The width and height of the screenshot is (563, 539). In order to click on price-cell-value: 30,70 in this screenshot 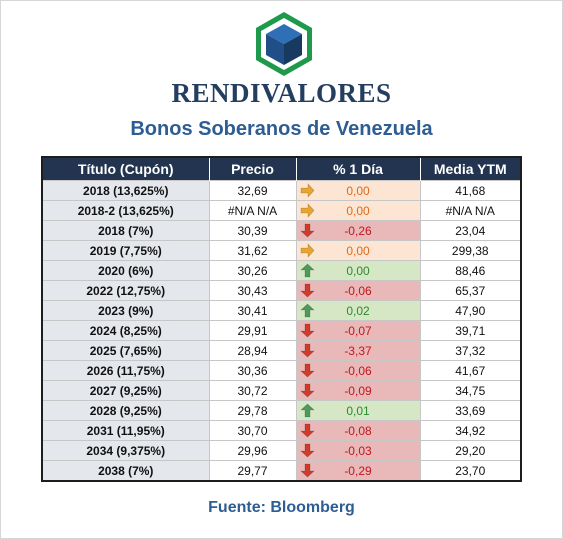, I will do `click(252, 430)`.